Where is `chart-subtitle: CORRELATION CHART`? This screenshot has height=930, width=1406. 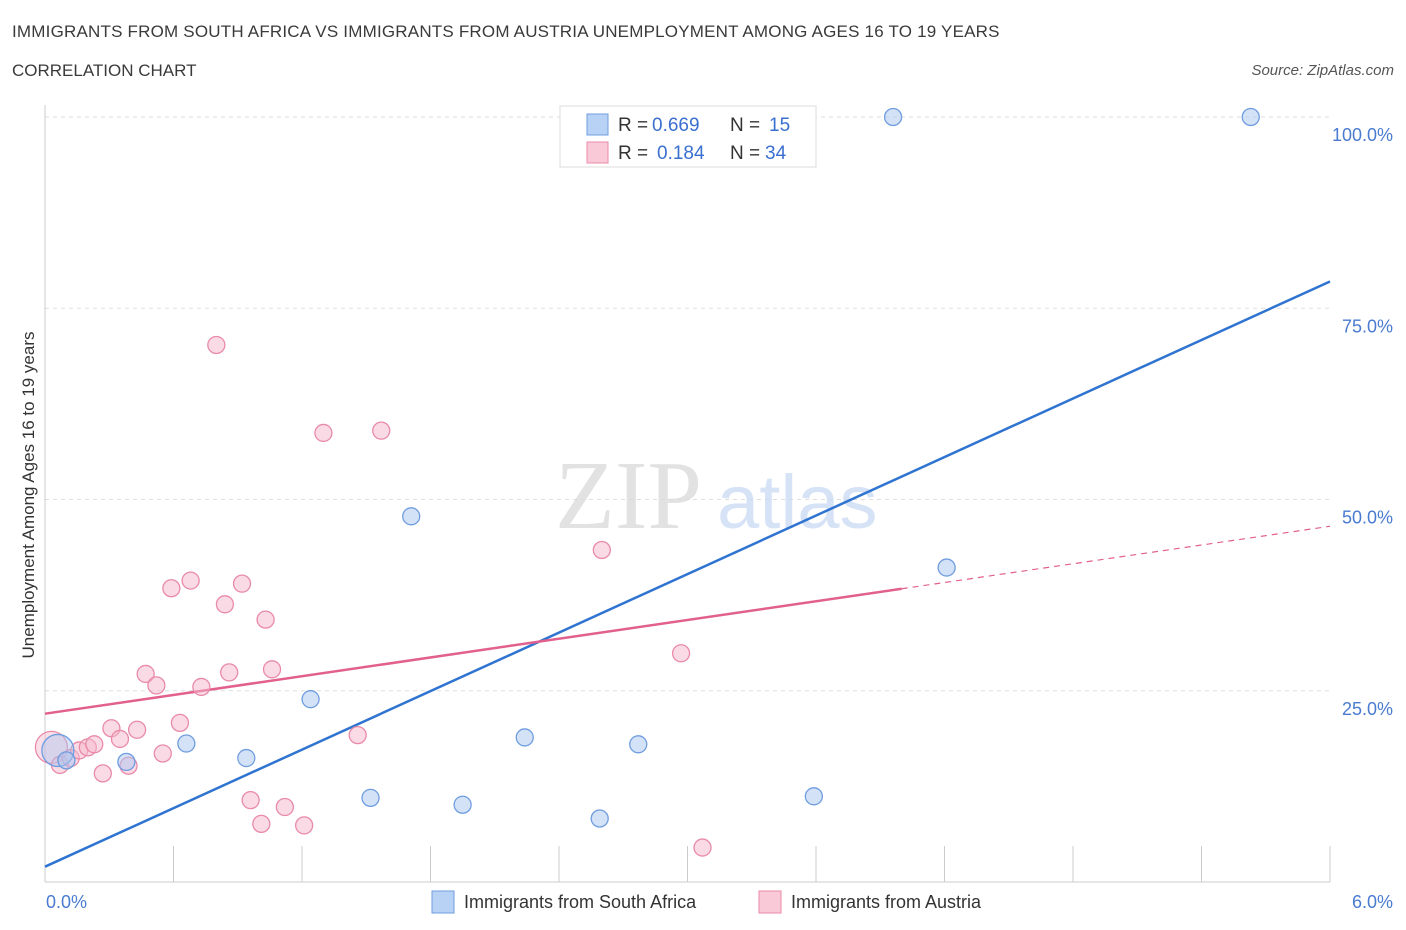 chart-subtitle: CORRELATION CHART is located at coordinates (104, 70).